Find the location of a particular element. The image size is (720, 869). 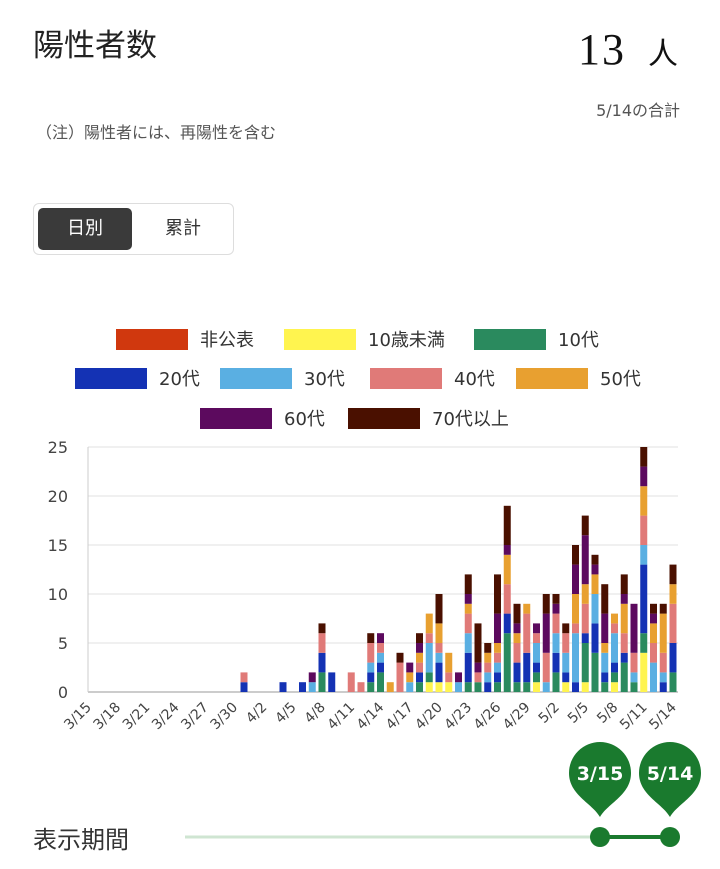

x-tick-label: 4/17 is located at coordinates (400, 717).